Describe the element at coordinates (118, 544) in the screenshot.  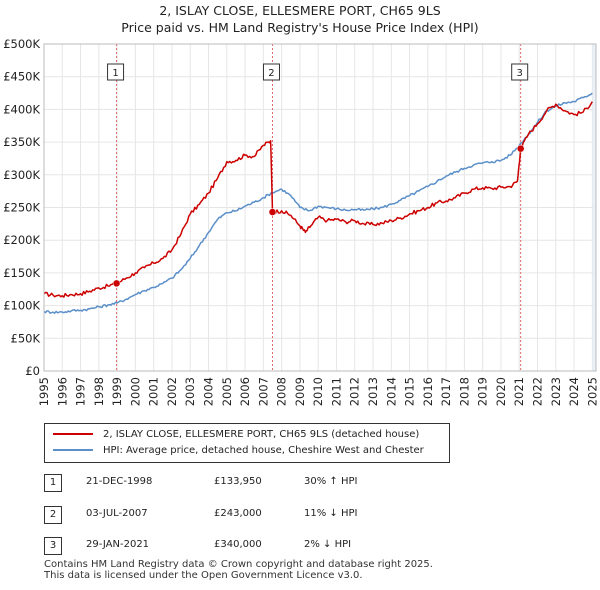
I see `transaction-date: 29-JAN-2021` at that location.